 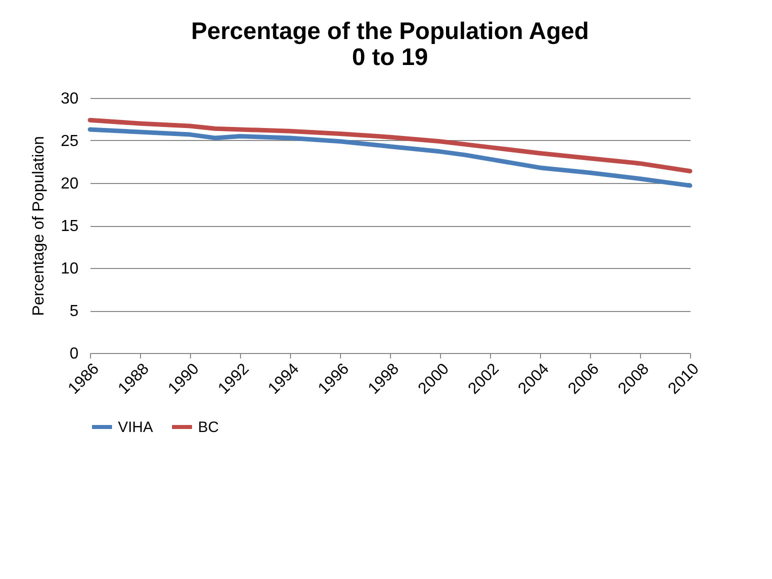 What do you see at coordinates (390, 44) in the screenshot?
I see `chart-title: Percentage of the Population Aged 0 to 19` at bounding box center [390, 44].